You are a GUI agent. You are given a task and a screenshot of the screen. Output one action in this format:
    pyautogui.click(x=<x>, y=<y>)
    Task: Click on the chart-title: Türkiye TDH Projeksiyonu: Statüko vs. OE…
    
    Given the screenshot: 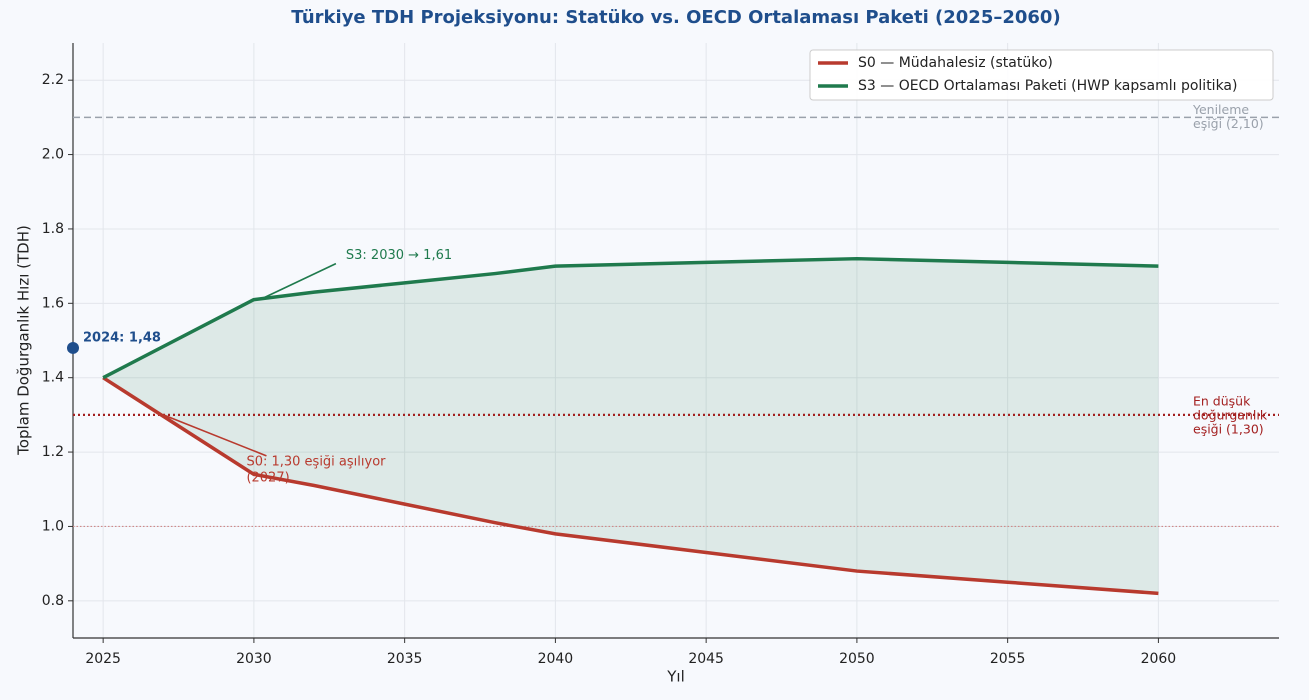 What is the action you would take?
    pyautogui.click(x=675, y=17)
    